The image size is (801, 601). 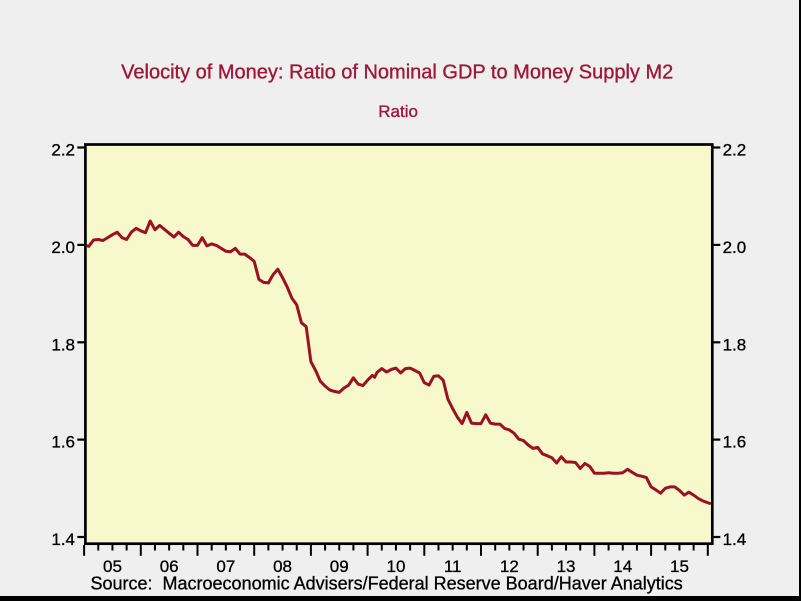 I want to click on svg-text: 13, so click(x=566, y=566).